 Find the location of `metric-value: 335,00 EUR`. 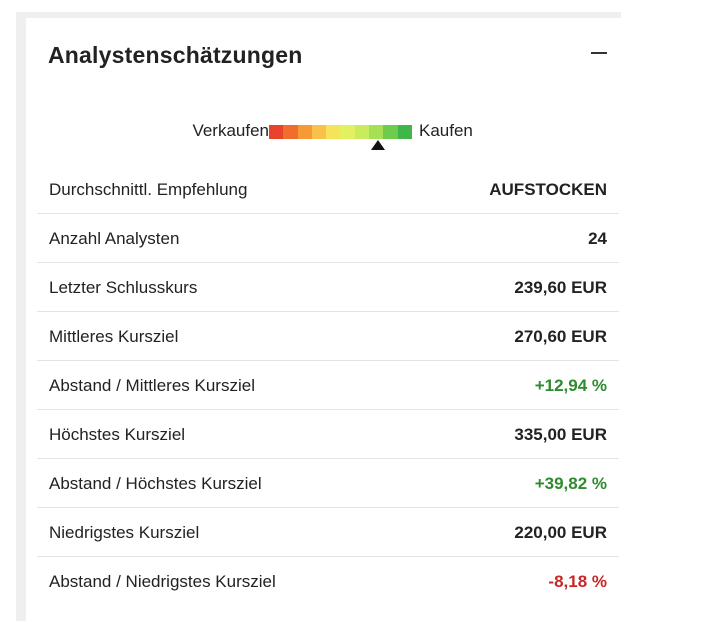

metric-value: 335,00 EUR is located at coordinates (560, 434).